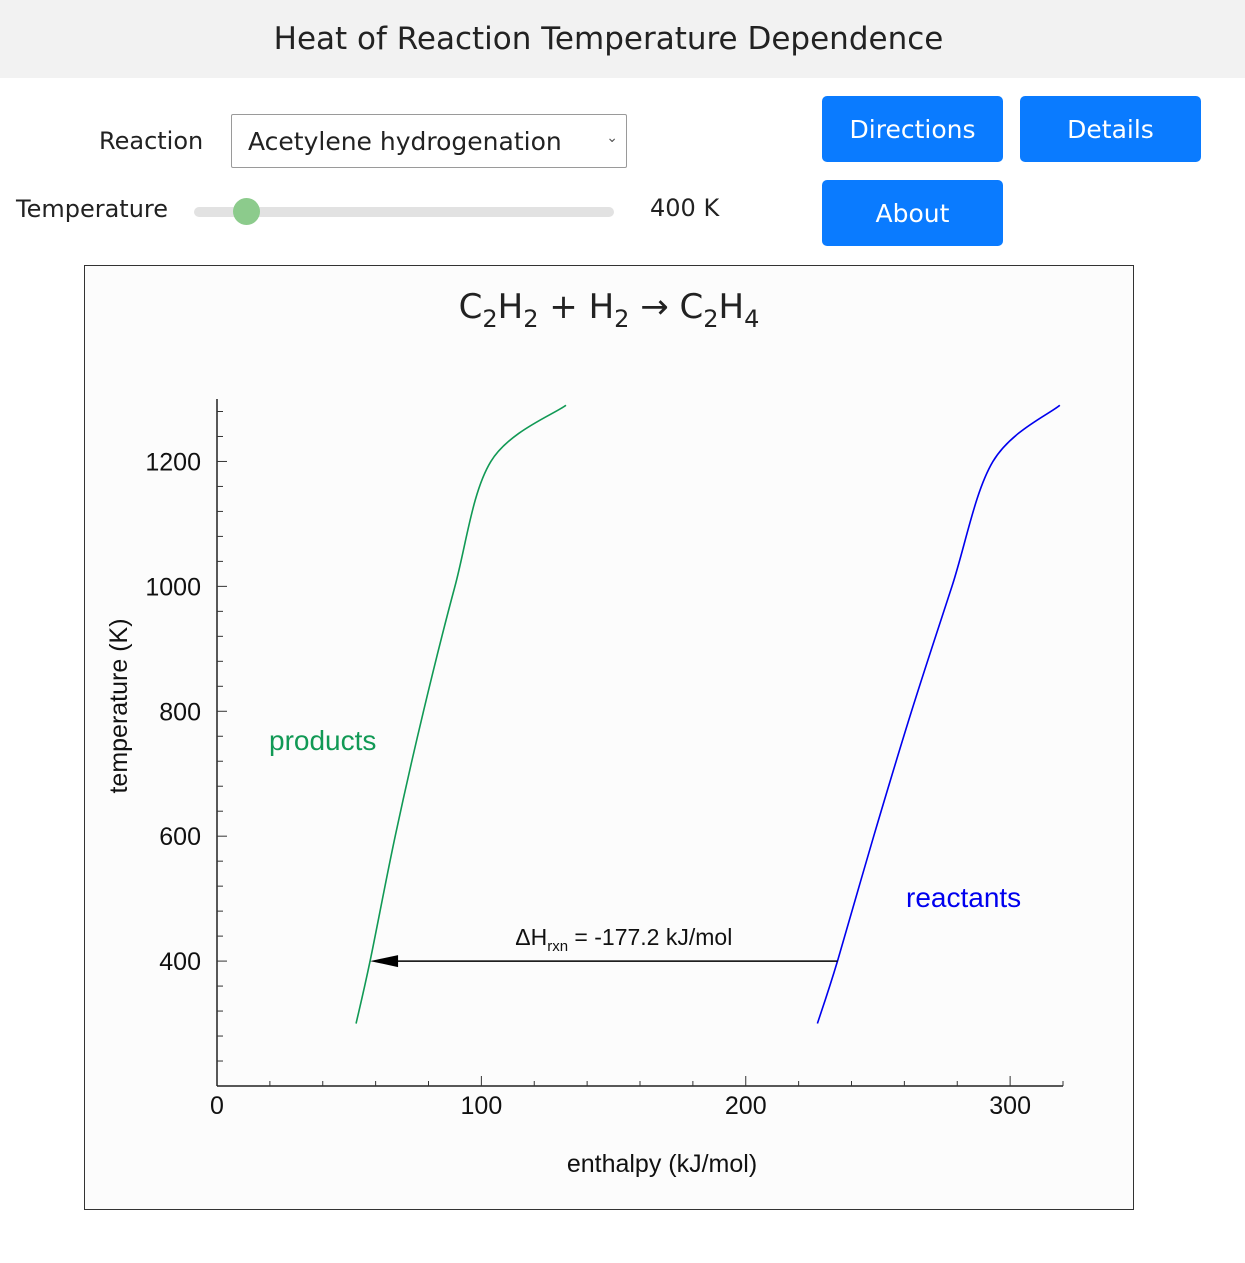 Image resolution: width=1245 pixels, height=1263 pixels. Describe the element at coordinates (912, 213) in the screenshot. I see `about-button: About` at that location.